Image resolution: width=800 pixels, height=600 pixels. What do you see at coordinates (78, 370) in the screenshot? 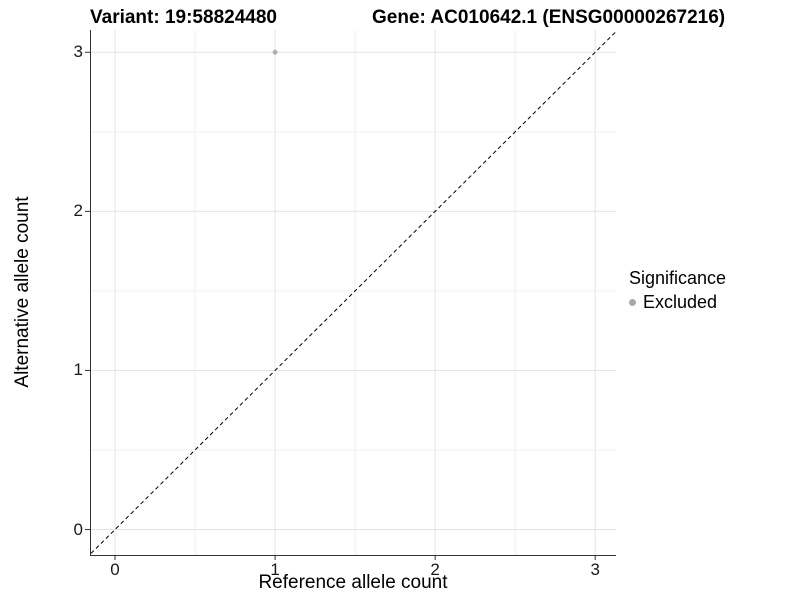
I see `y-tick-label: 1` at bounding box center [78, 370].